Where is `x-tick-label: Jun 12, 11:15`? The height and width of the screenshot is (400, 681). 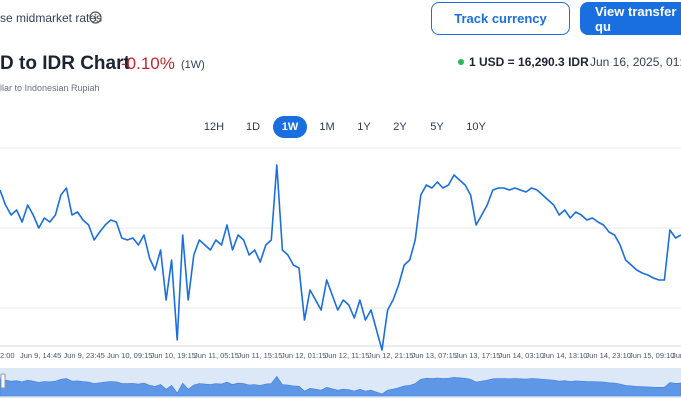 x-tick-label: Jun 12, 11:15 is located at coordinates (347, 355).